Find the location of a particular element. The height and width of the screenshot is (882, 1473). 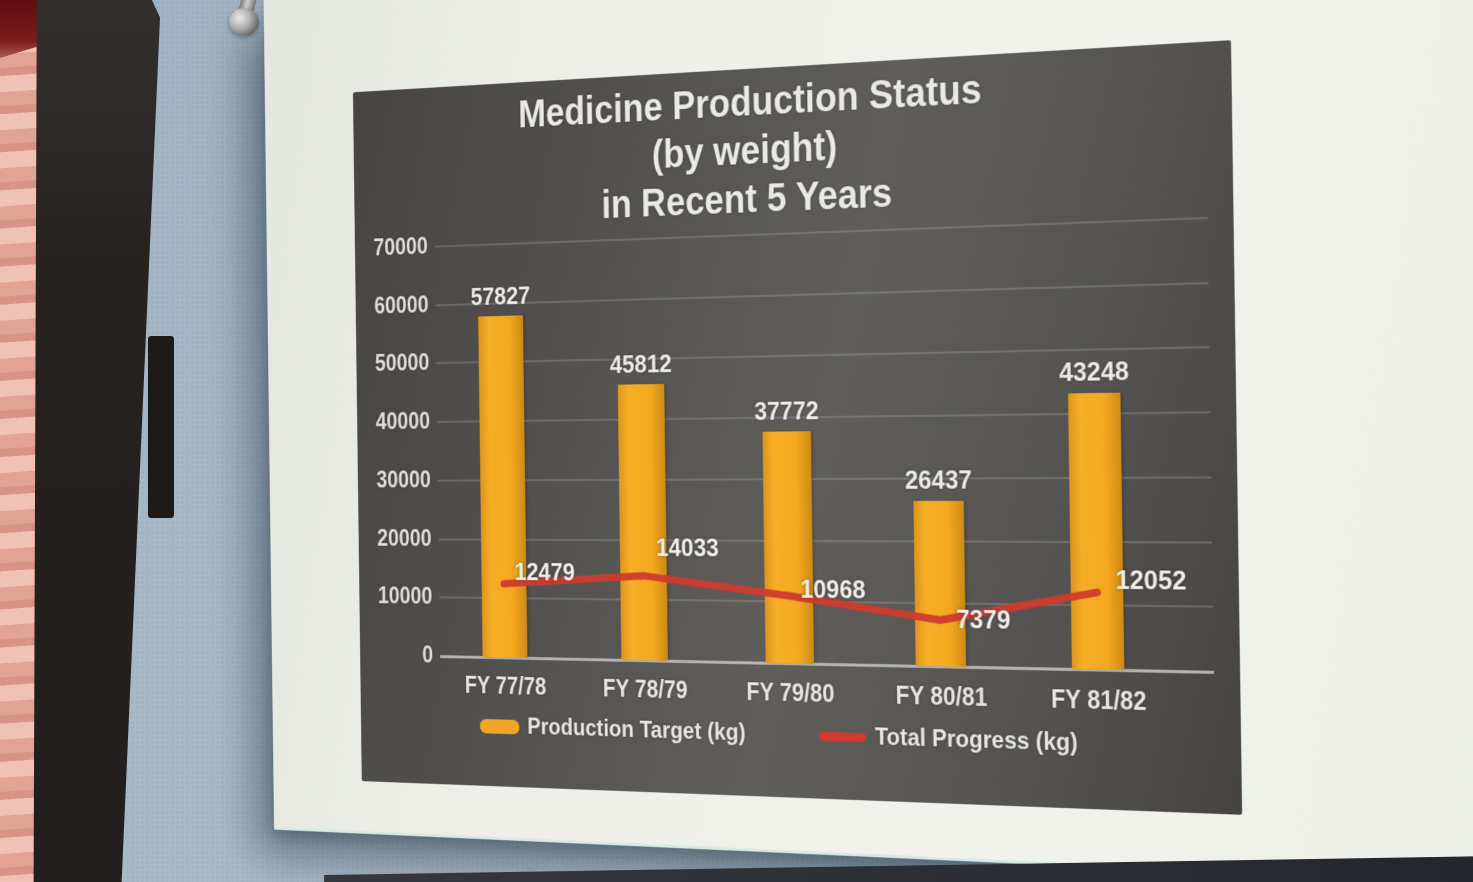

metal-pin-icon is located at coordinates (247, 23).